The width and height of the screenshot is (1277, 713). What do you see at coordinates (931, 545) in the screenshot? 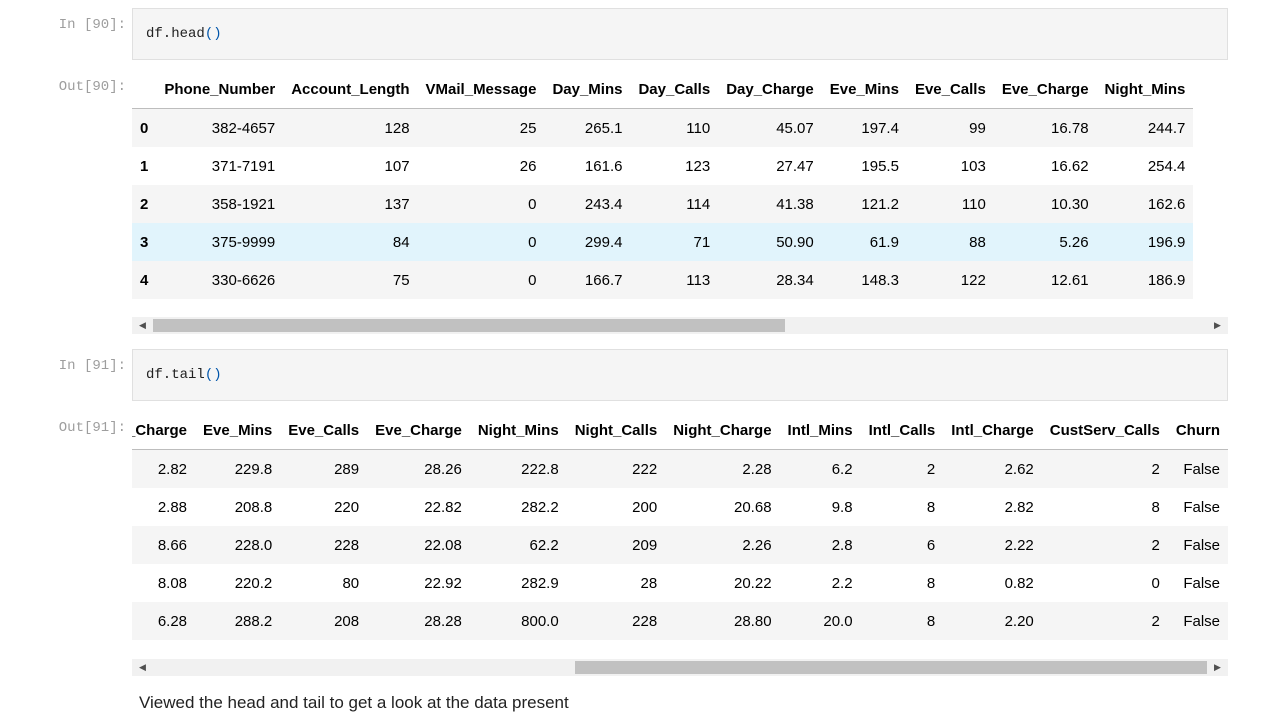
I see `table-cell: 6` at bounding box center [931, 545].